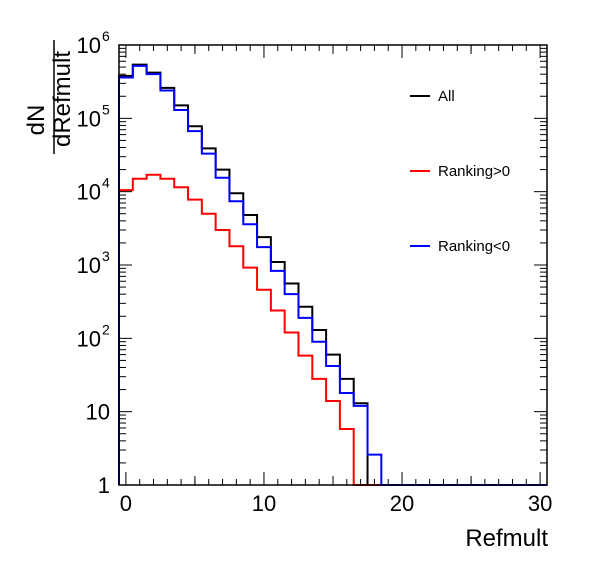  I want to click on x-tick-label: 20, so click(402, 503).